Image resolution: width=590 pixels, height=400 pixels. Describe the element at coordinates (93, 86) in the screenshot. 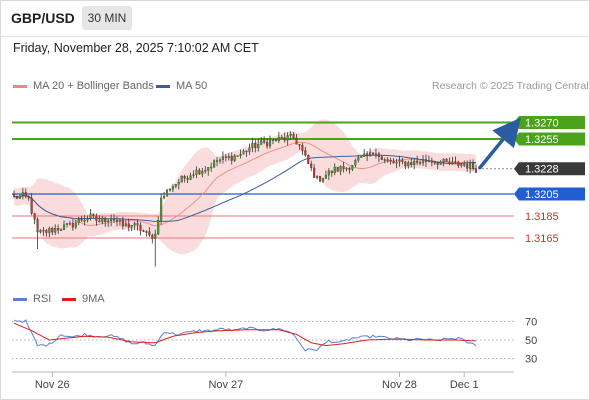

I see `ma20-label: MA 20 + Bollinger Bands` at that location.